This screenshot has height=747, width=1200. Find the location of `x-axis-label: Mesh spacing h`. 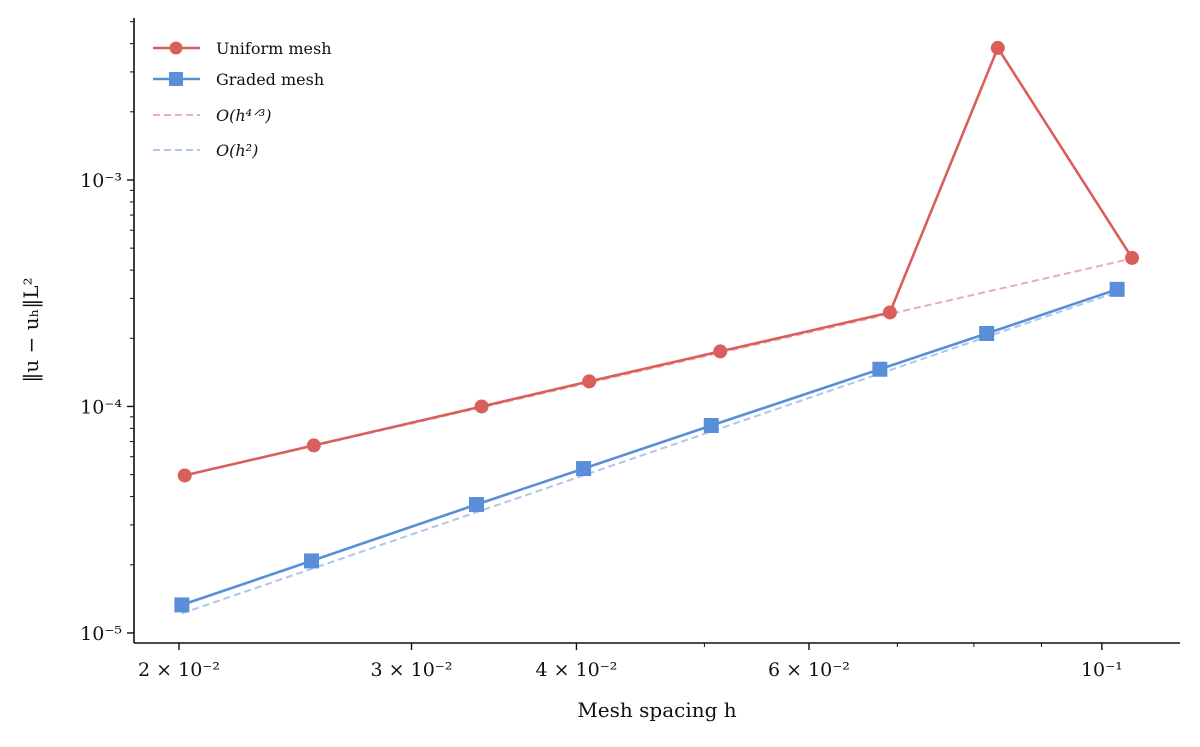

x-axis-label: Mesh spacing h is located at coordinates (656, 710).